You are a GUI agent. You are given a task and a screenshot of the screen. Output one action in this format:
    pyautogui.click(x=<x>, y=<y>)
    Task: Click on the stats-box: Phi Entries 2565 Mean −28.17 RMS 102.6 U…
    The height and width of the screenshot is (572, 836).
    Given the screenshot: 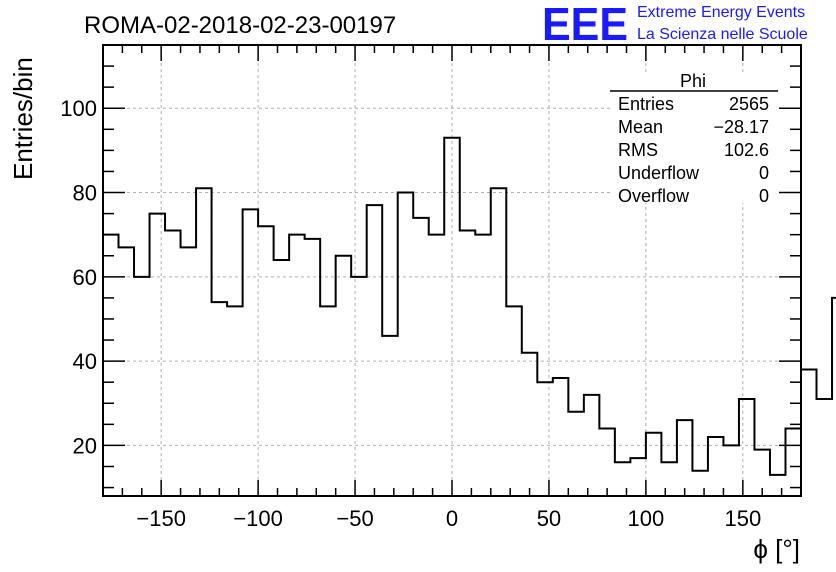 What is the action you would take?
    pyautogui.click(x=694, y=138)
    